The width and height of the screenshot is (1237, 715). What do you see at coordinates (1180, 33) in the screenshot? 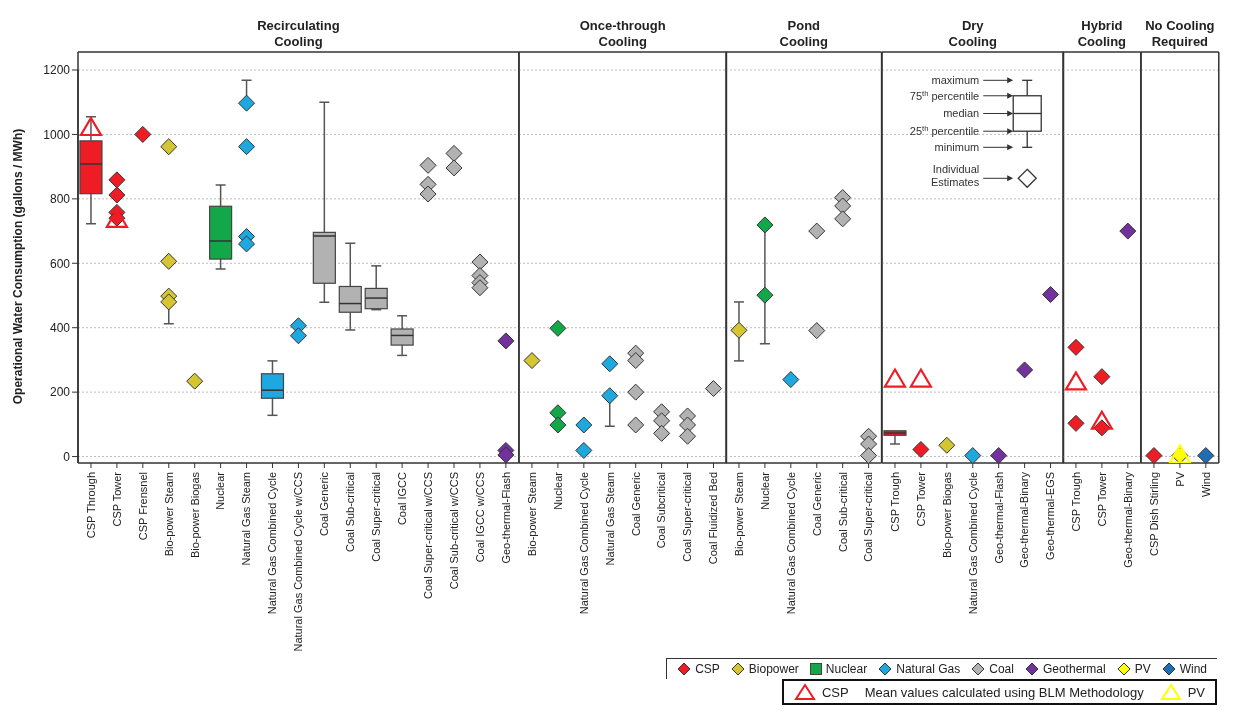
I see `chart-title: No Cooling Required` at bounding box center [1180, 33].